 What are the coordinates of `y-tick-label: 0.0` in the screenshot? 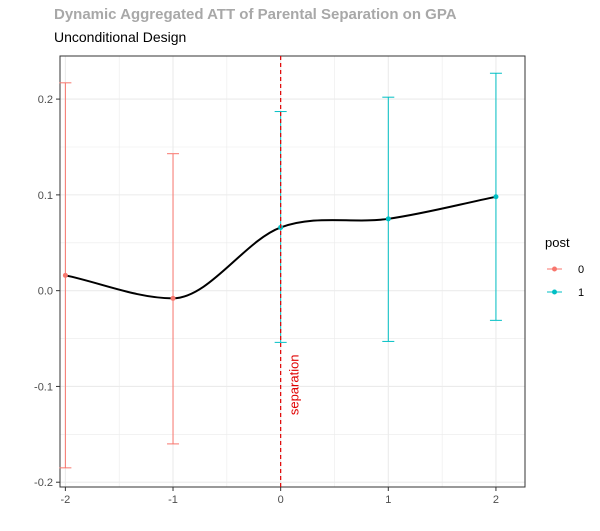 It's located at (45, 292).